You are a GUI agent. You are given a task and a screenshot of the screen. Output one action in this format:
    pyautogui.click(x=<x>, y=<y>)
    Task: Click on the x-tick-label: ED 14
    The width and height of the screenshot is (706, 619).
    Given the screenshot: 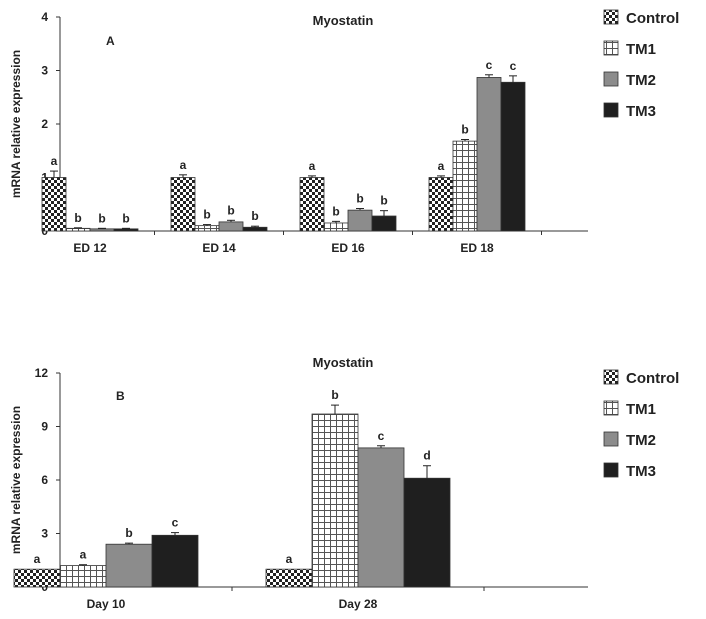 What is the action you would take?
    pyautogui.click(x=219, y=248)
    